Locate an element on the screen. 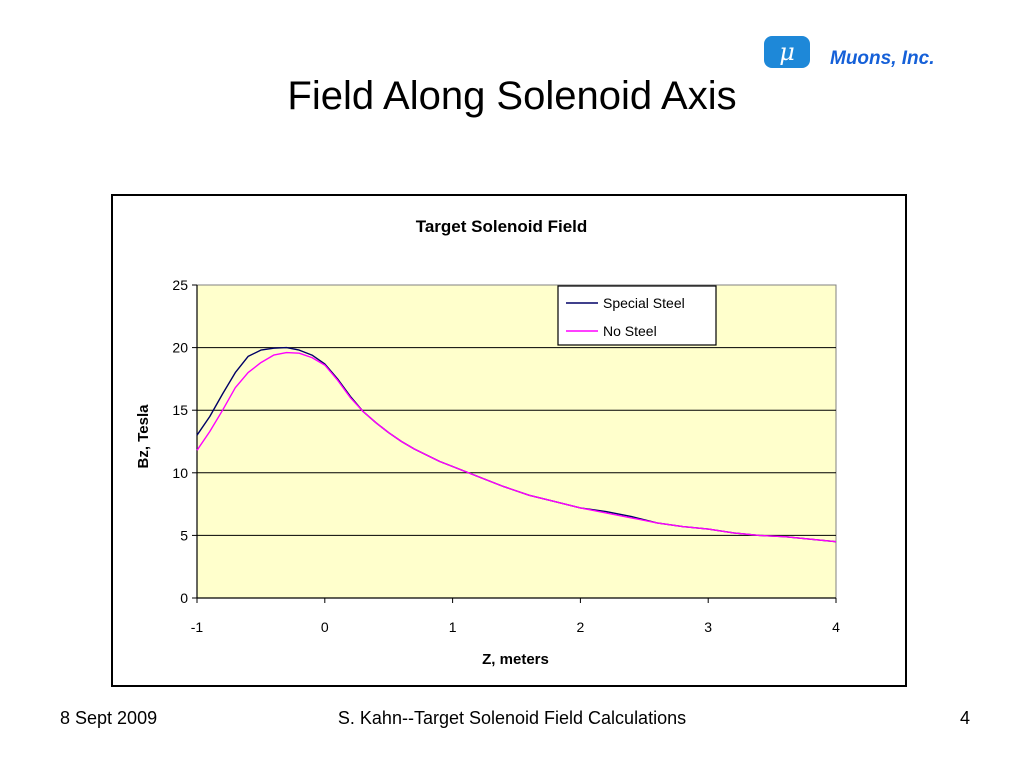 The width and height of the screenshot is (1024, 768). chart-title: Target Solenoid Field is located at coordinates (502, 226).